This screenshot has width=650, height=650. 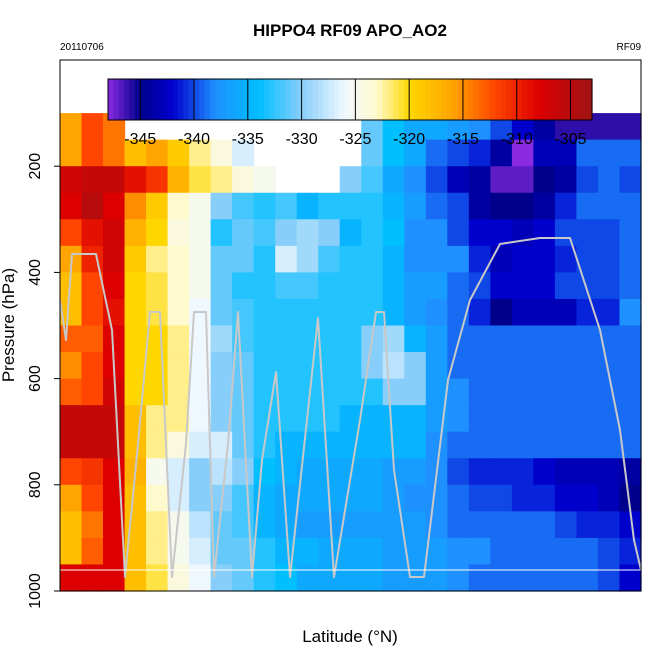 I want to click on colorbar-tick-label: -345, so click(x=140, y=139).